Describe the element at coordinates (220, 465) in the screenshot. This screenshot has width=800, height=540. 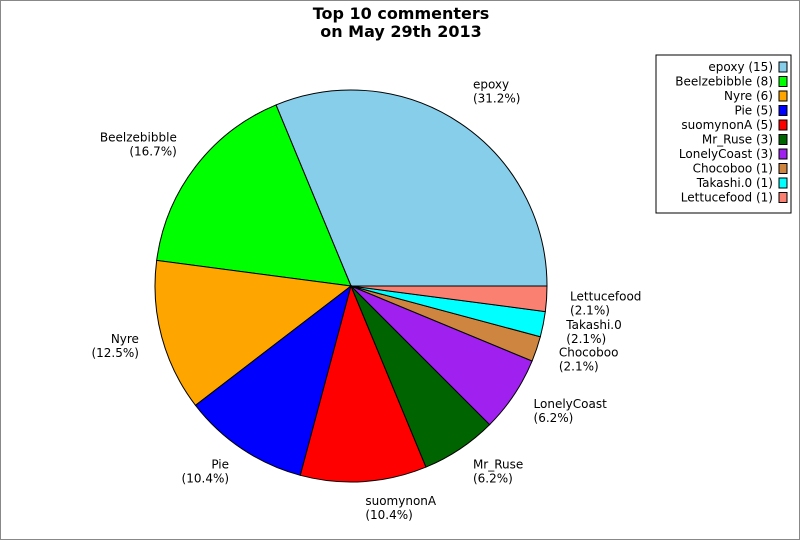
I see `slice-label: Pie` at that location.